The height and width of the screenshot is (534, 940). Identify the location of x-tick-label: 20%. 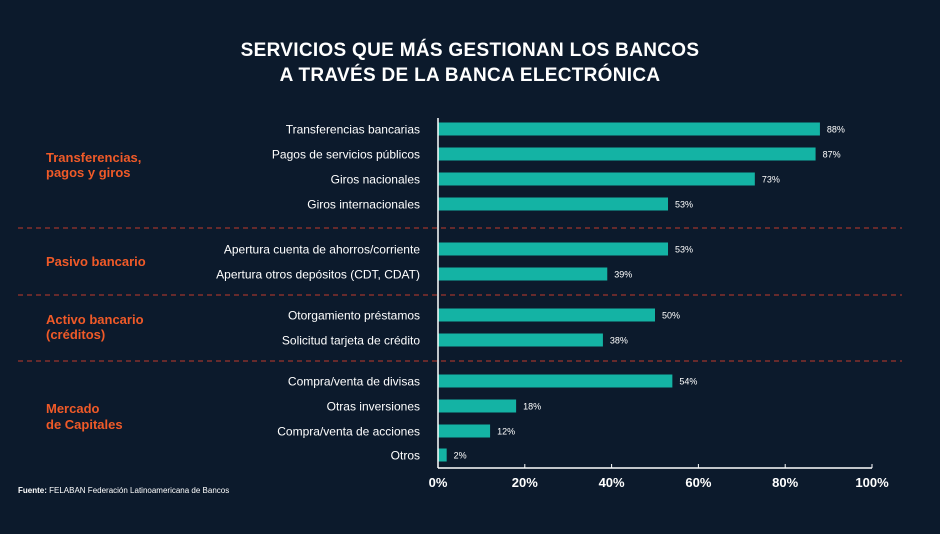
(525, 482).